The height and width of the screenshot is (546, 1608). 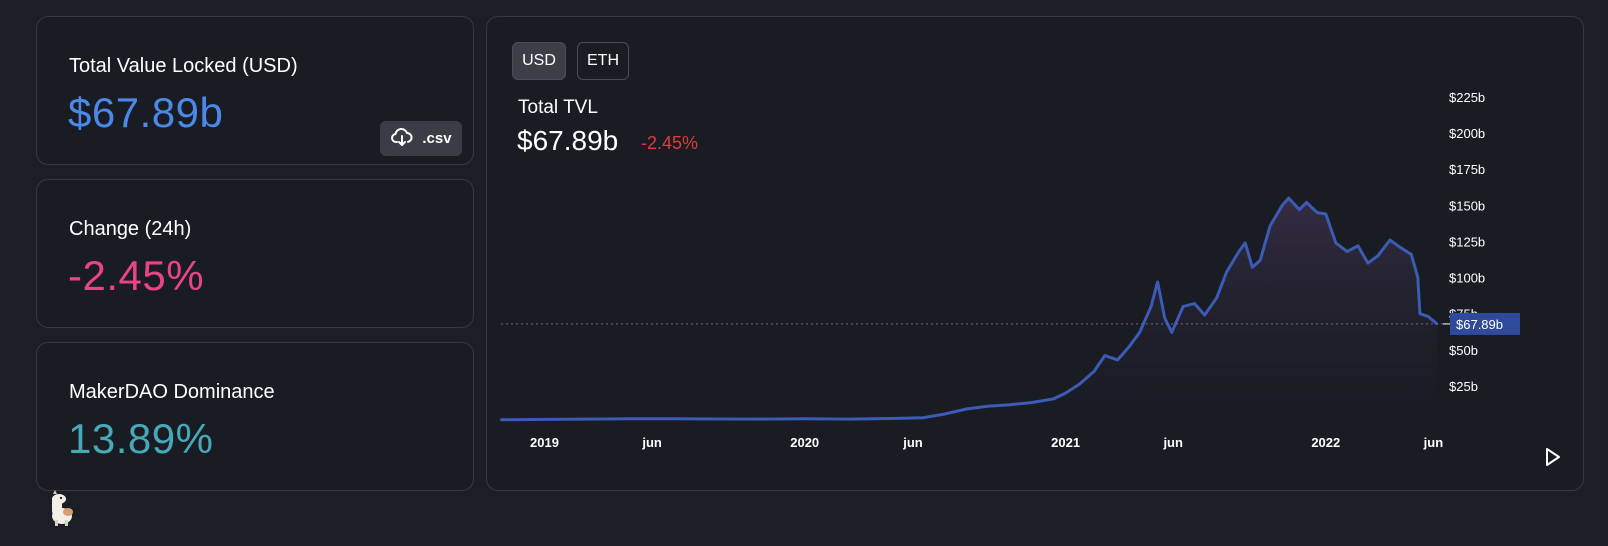 What do you see at coordinates (558, 107) in the screenshot?
I see `chart-title: Total TVL` at bounding box center [558, 107].